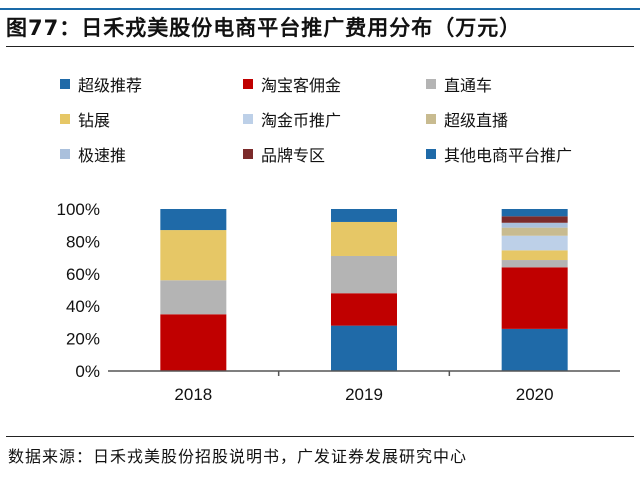 This screenshot has height=478, width=640. What do you see at coordinates (364, 394) in the screenshot?
I see `x-tick-label: 2019` at bounding box center [364, 394].